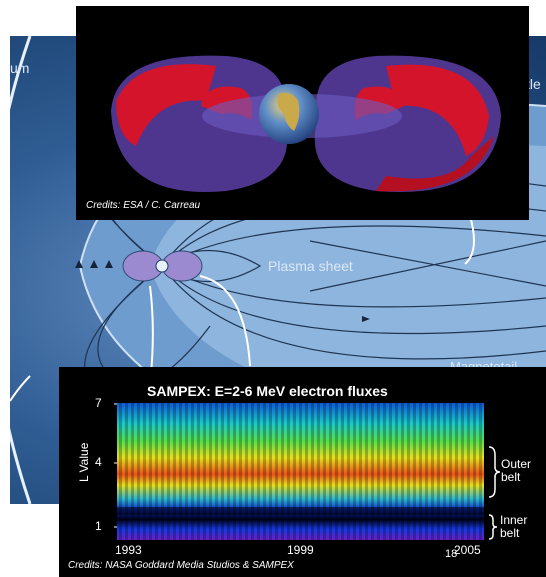 The width and height of the screenshot is (546, 577). I want to click on y-tick-4: 4, so click(98, 462).